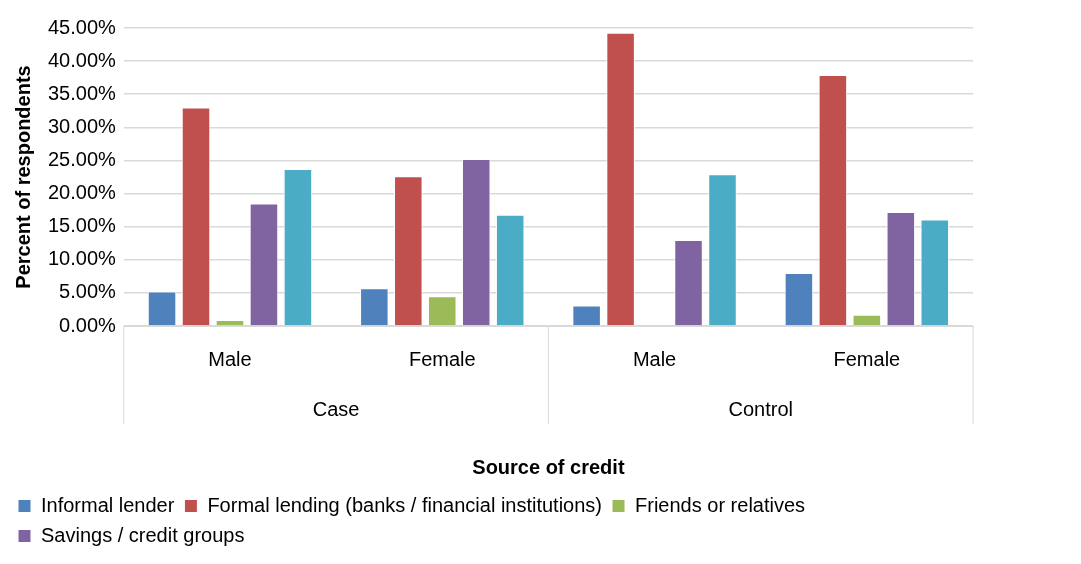  What do you see at coordinates (22, 177) in the screenshot?
I see `y-axis-title: Percent of respondents` at bounding box center [22, 177].